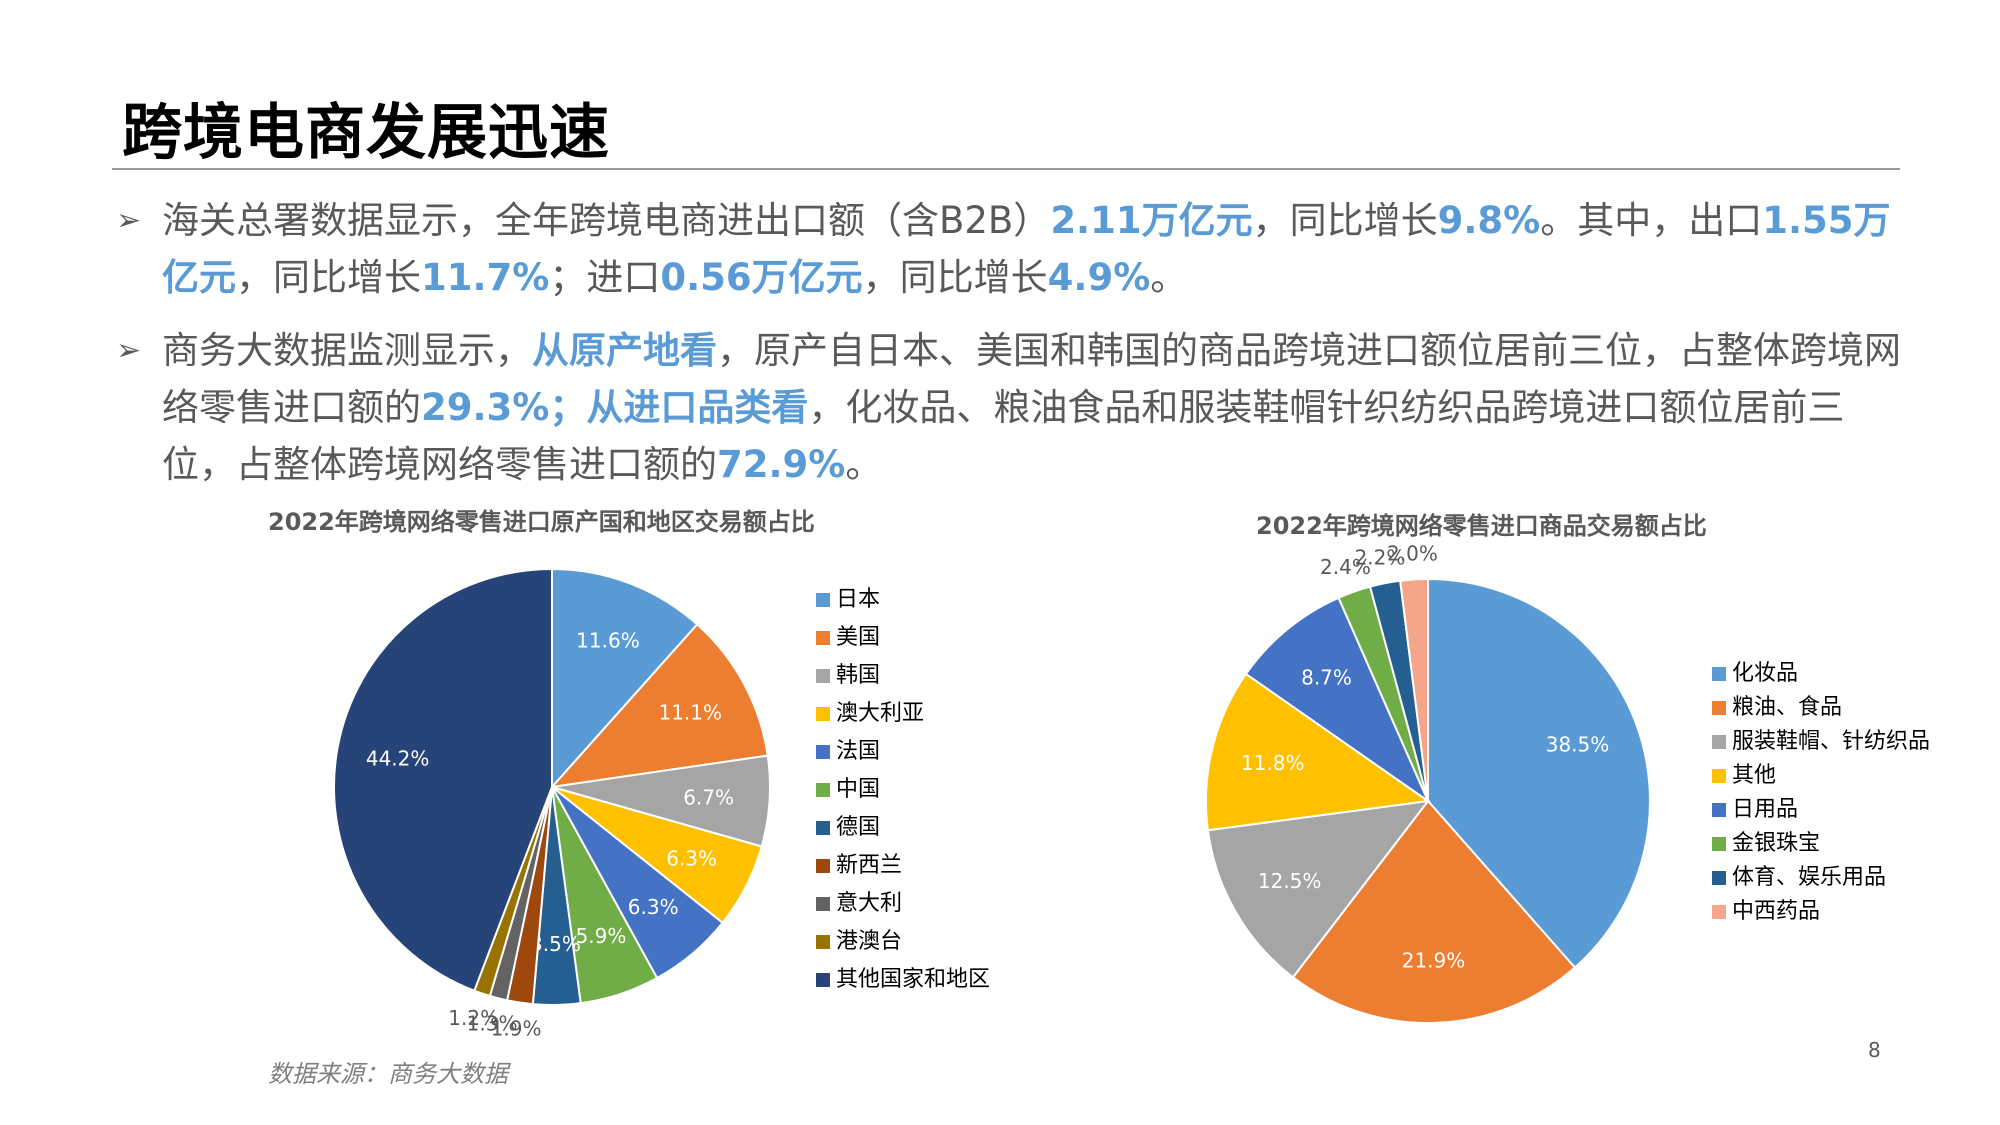  What do you see at coordinates (605, 277) in the screenshot?
I see `bullet-text-run: ；进口` at bounding box center [605, 277].